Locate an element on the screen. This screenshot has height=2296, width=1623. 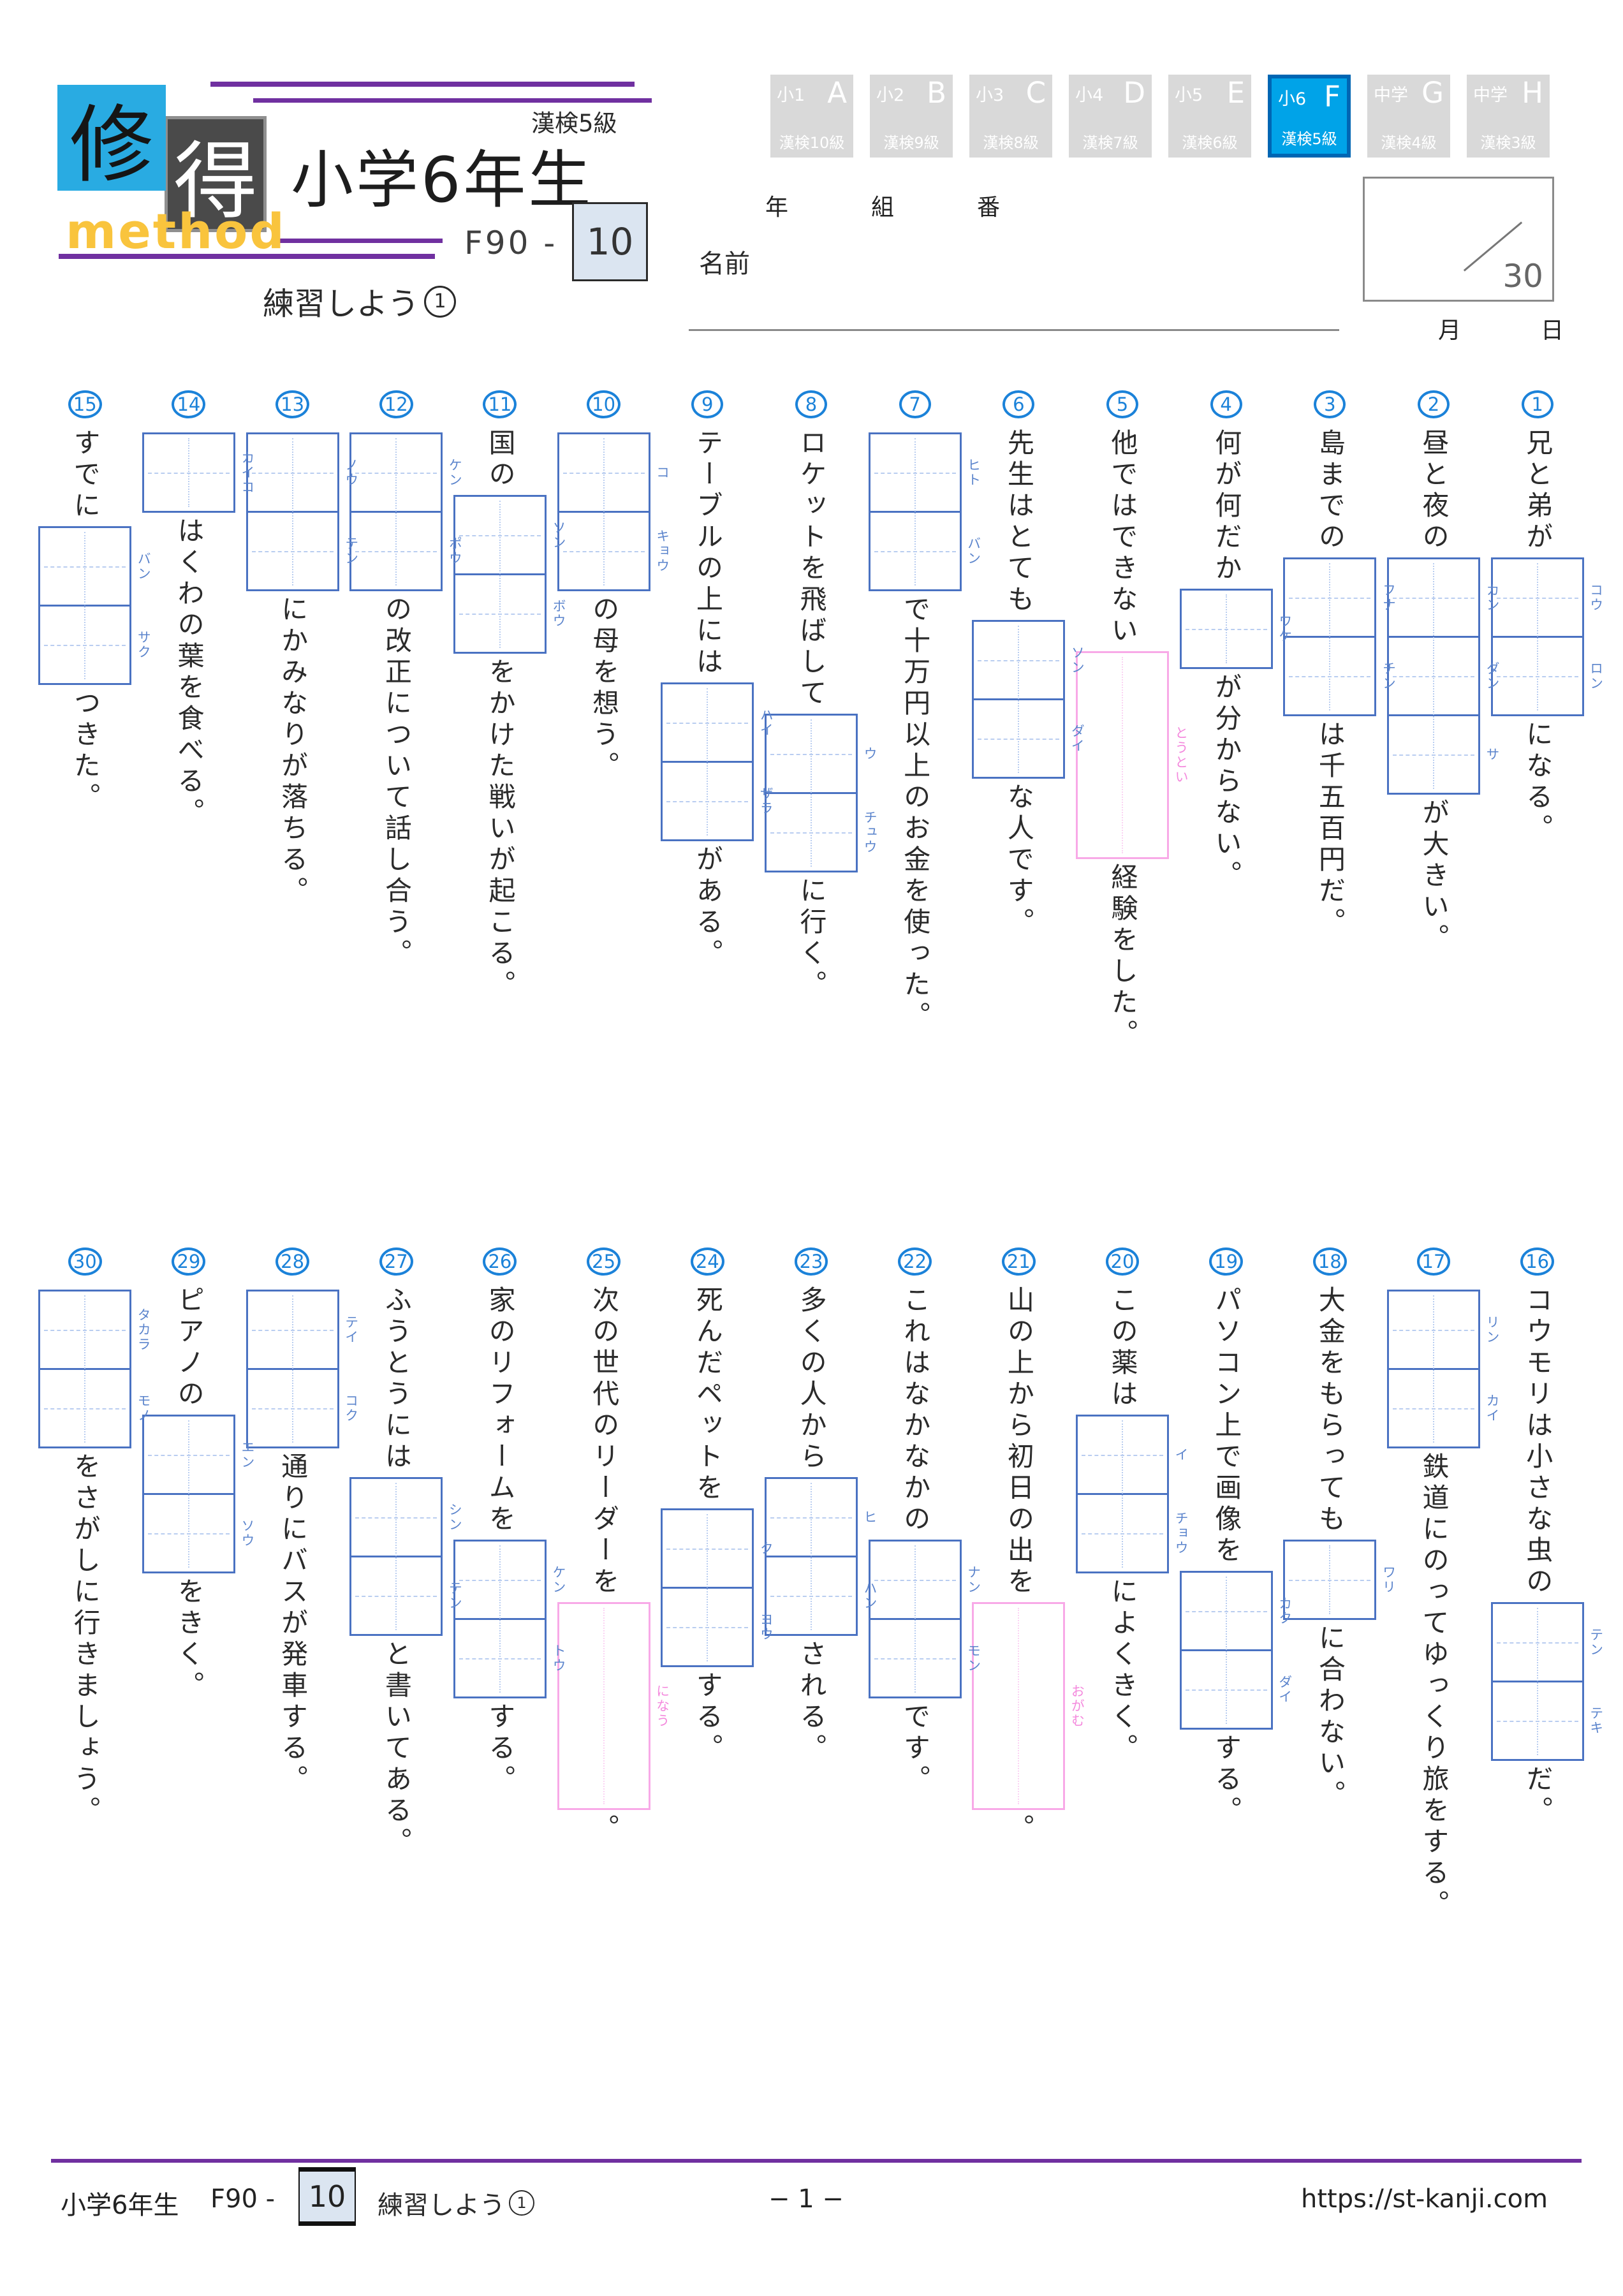
answer-box-kanji: ケン トウ is located at coordinates (509, 1619).